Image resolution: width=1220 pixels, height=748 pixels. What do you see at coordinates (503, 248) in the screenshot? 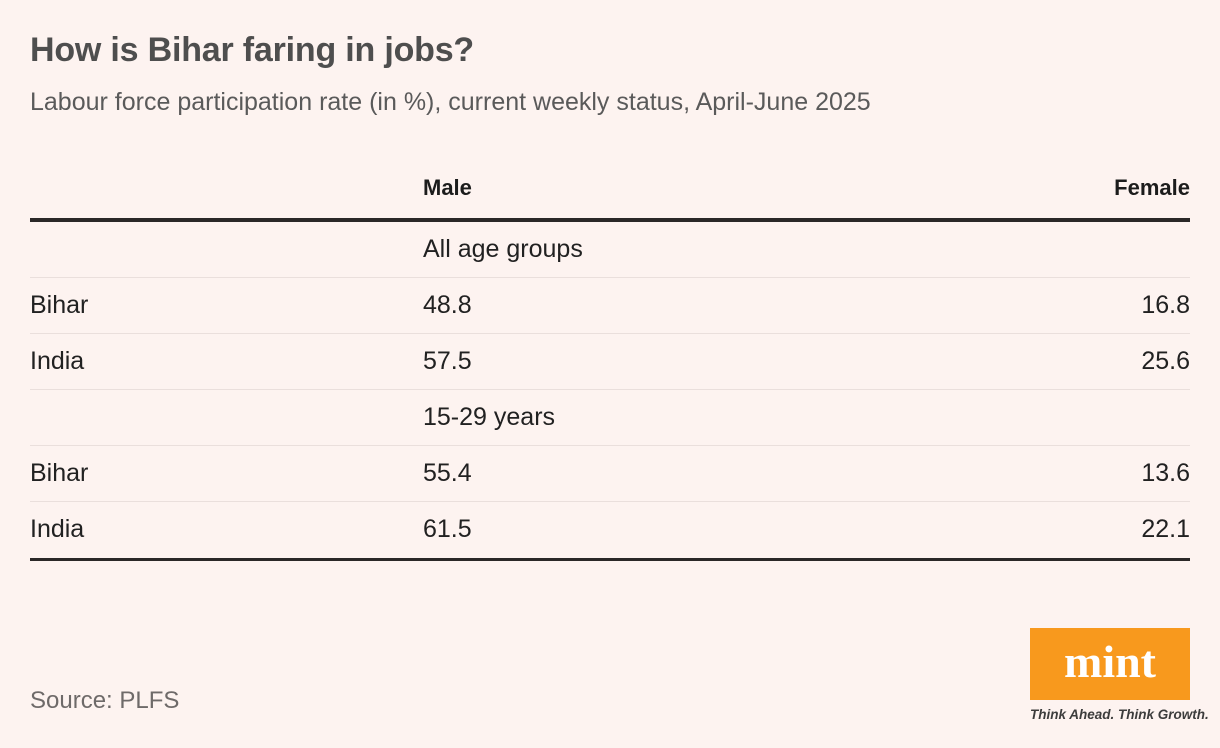
I see `section-label: All age groups` at bounding box center [503, 248].